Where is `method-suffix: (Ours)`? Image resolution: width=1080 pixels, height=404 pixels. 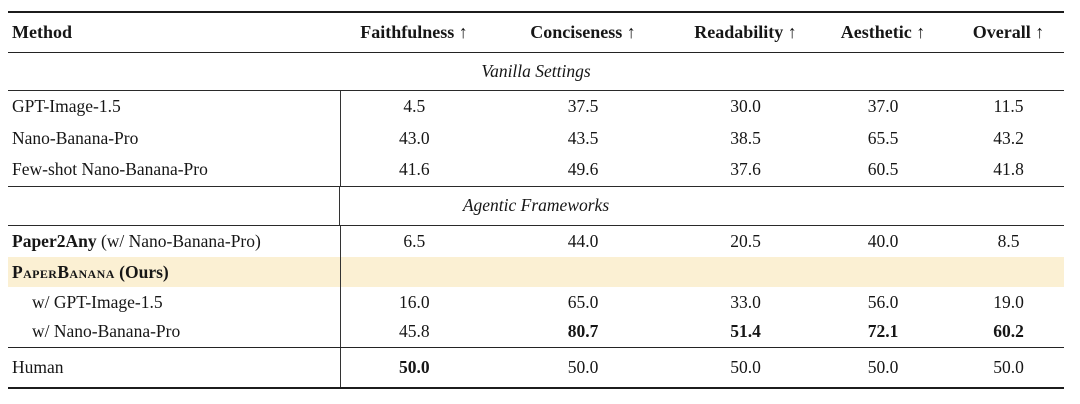 method-suffix: (Ours) is located at coordinates (141, 271).